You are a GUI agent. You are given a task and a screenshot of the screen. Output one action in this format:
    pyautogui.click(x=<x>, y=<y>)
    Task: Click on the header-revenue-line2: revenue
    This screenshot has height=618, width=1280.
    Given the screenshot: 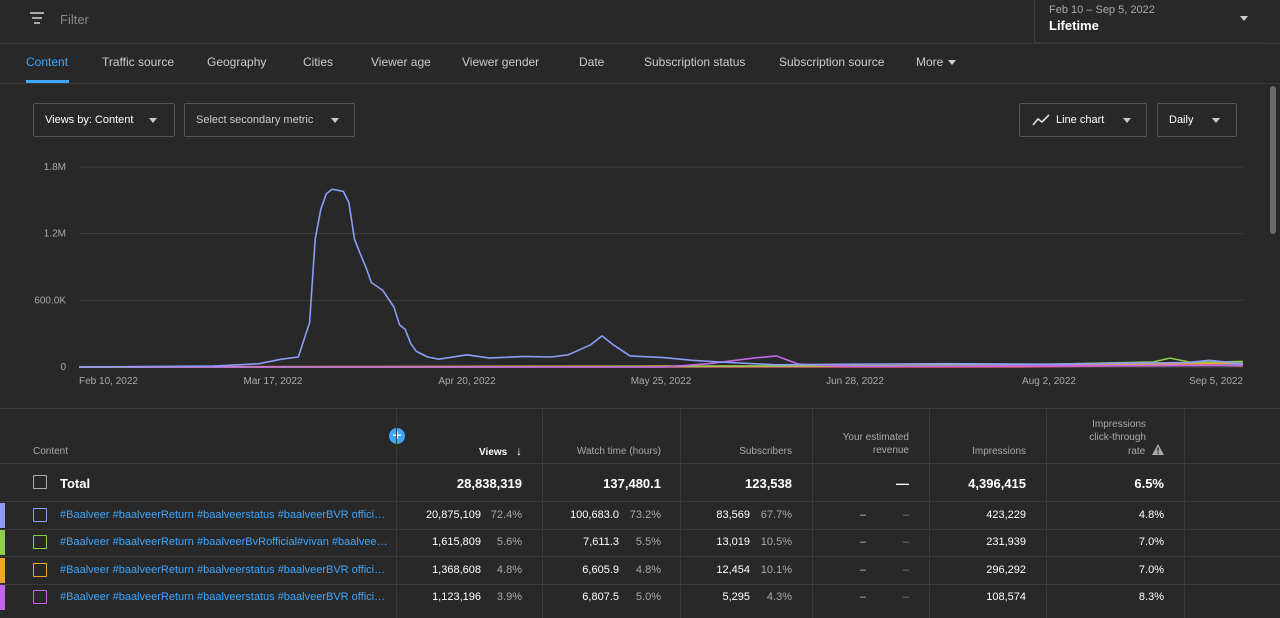 What is the action you would take?
    pyautogui.click(x=890, y=450)
    